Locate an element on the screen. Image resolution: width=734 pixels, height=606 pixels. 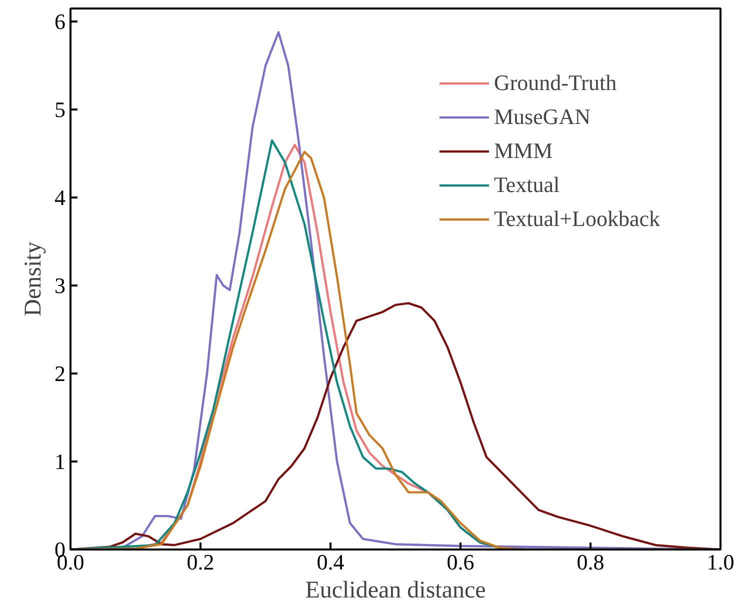
y-tick-label: 1 is located at coordinates (60, 461).